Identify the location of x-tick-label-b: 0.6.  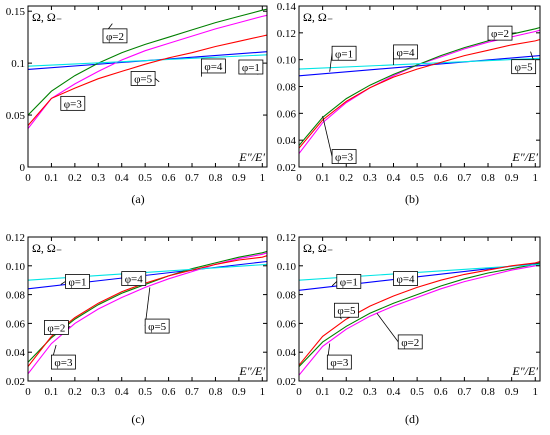
(441, 178).